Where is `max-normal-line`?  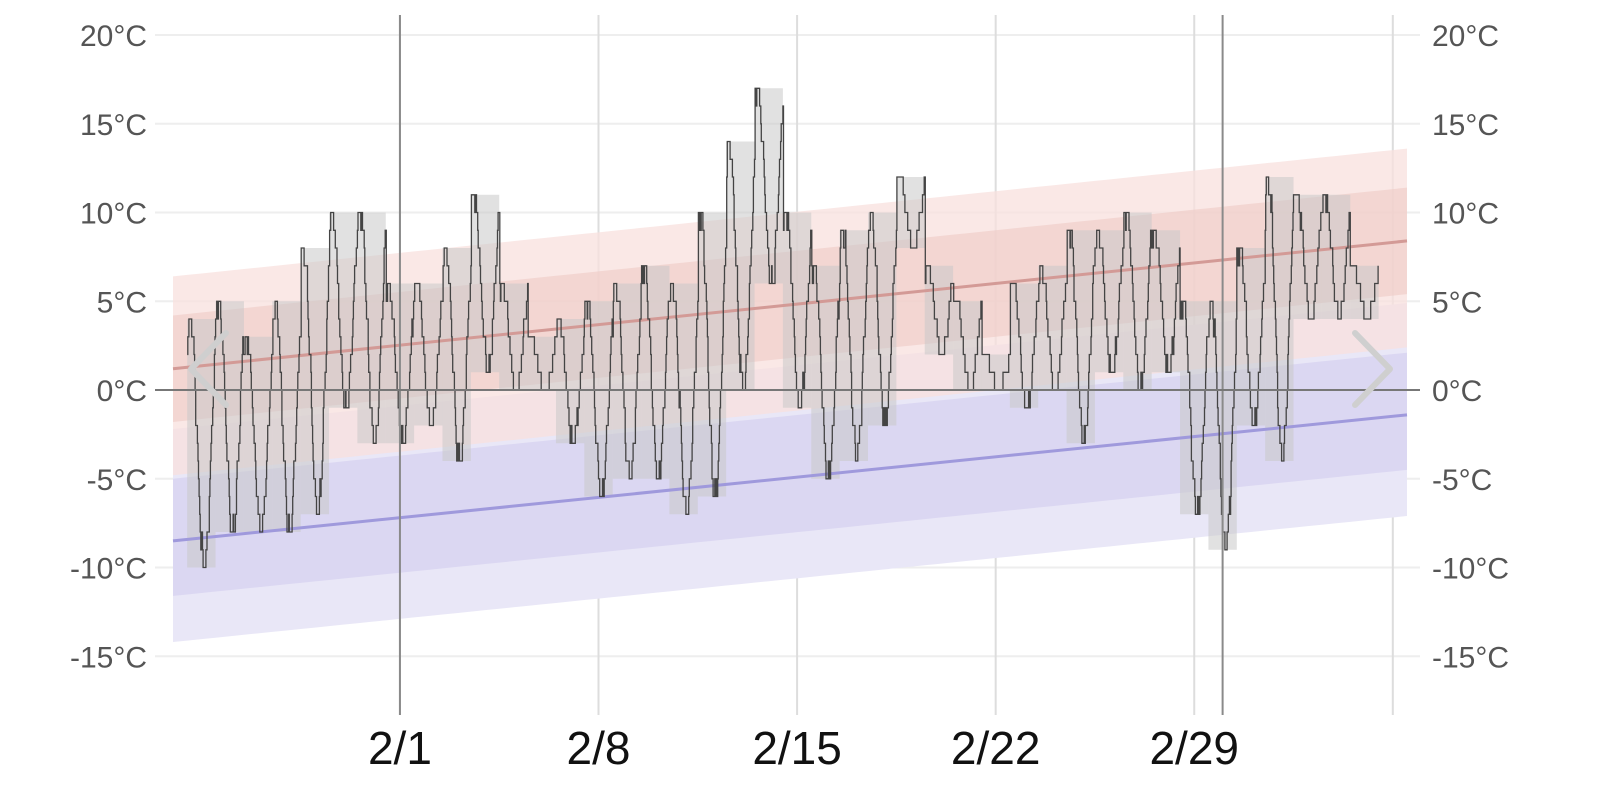 max-normal-line is located at coordinates (790, 305).